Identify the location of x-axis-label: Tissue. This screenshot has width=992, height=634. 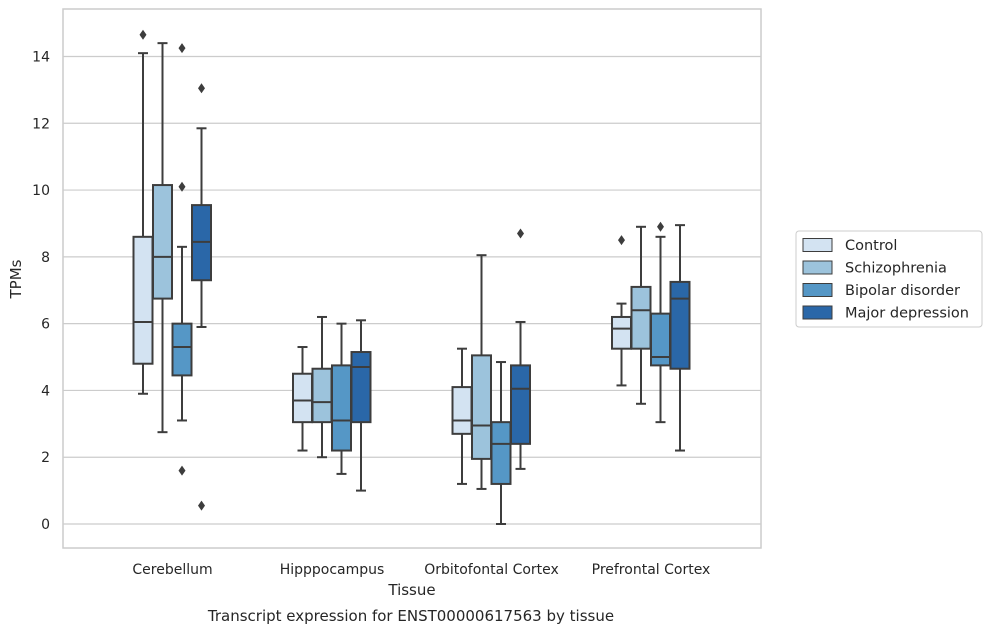
(411, 590).